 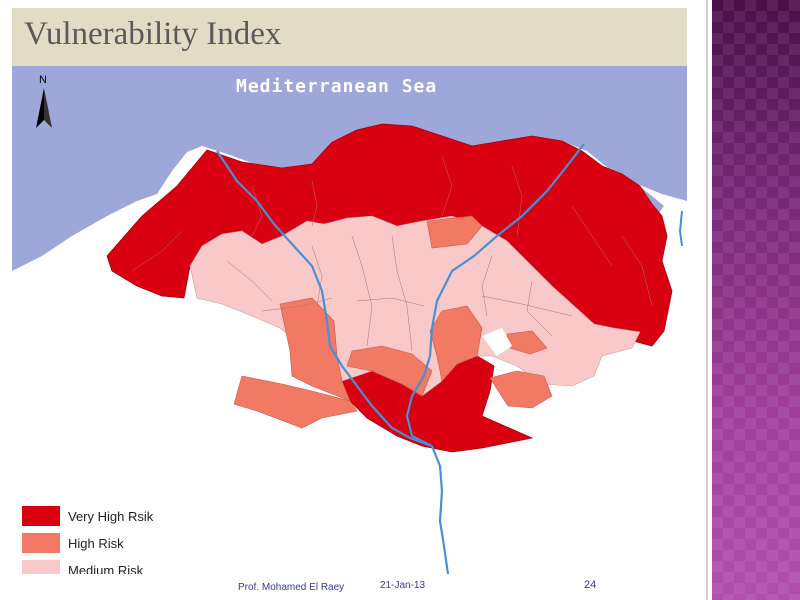 What do you see at coordinates (153, 34) in the screenshot?
I see `slide-title: Vulnerability Index` at bounding box center [153, 34].